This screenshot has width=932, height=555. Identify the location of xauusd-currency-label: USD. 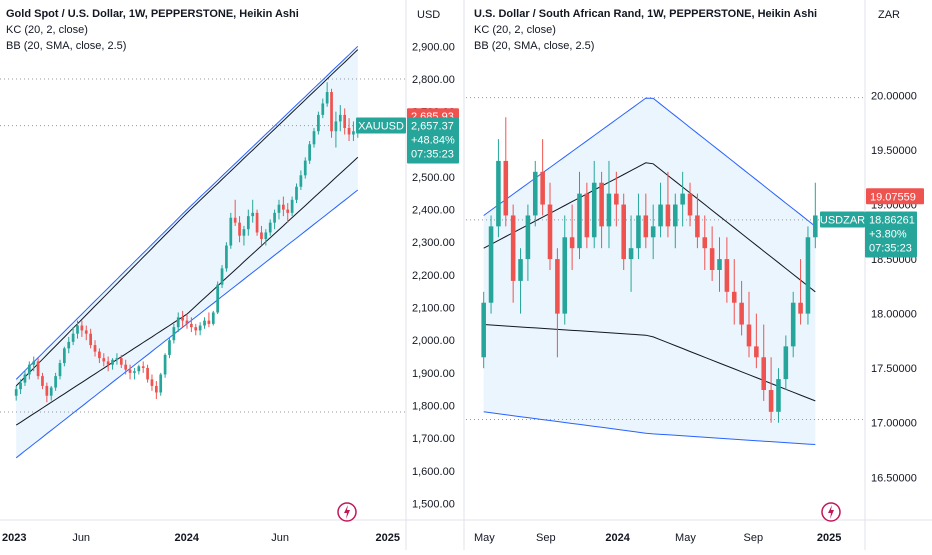
(429, 15).